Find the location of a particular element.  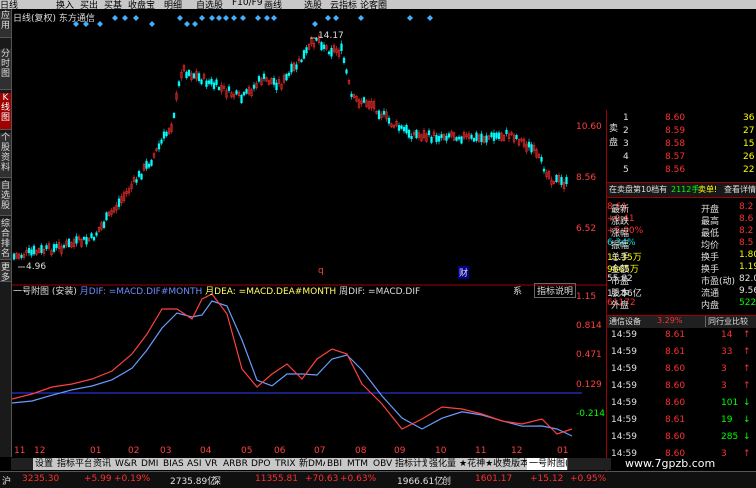

x-axis-month: 01 is located at coordinates (95, 451).